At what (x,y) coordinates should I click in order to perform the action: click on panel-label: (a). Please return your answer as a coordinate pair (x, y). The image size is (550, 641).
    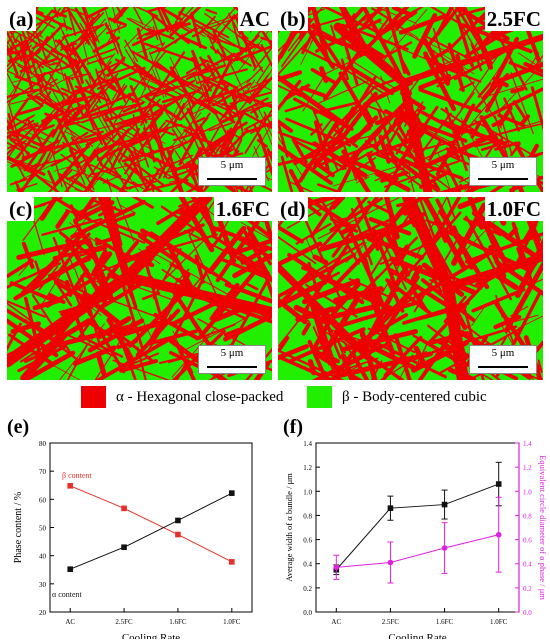
    Looking at the image, I should click on (21, 19).